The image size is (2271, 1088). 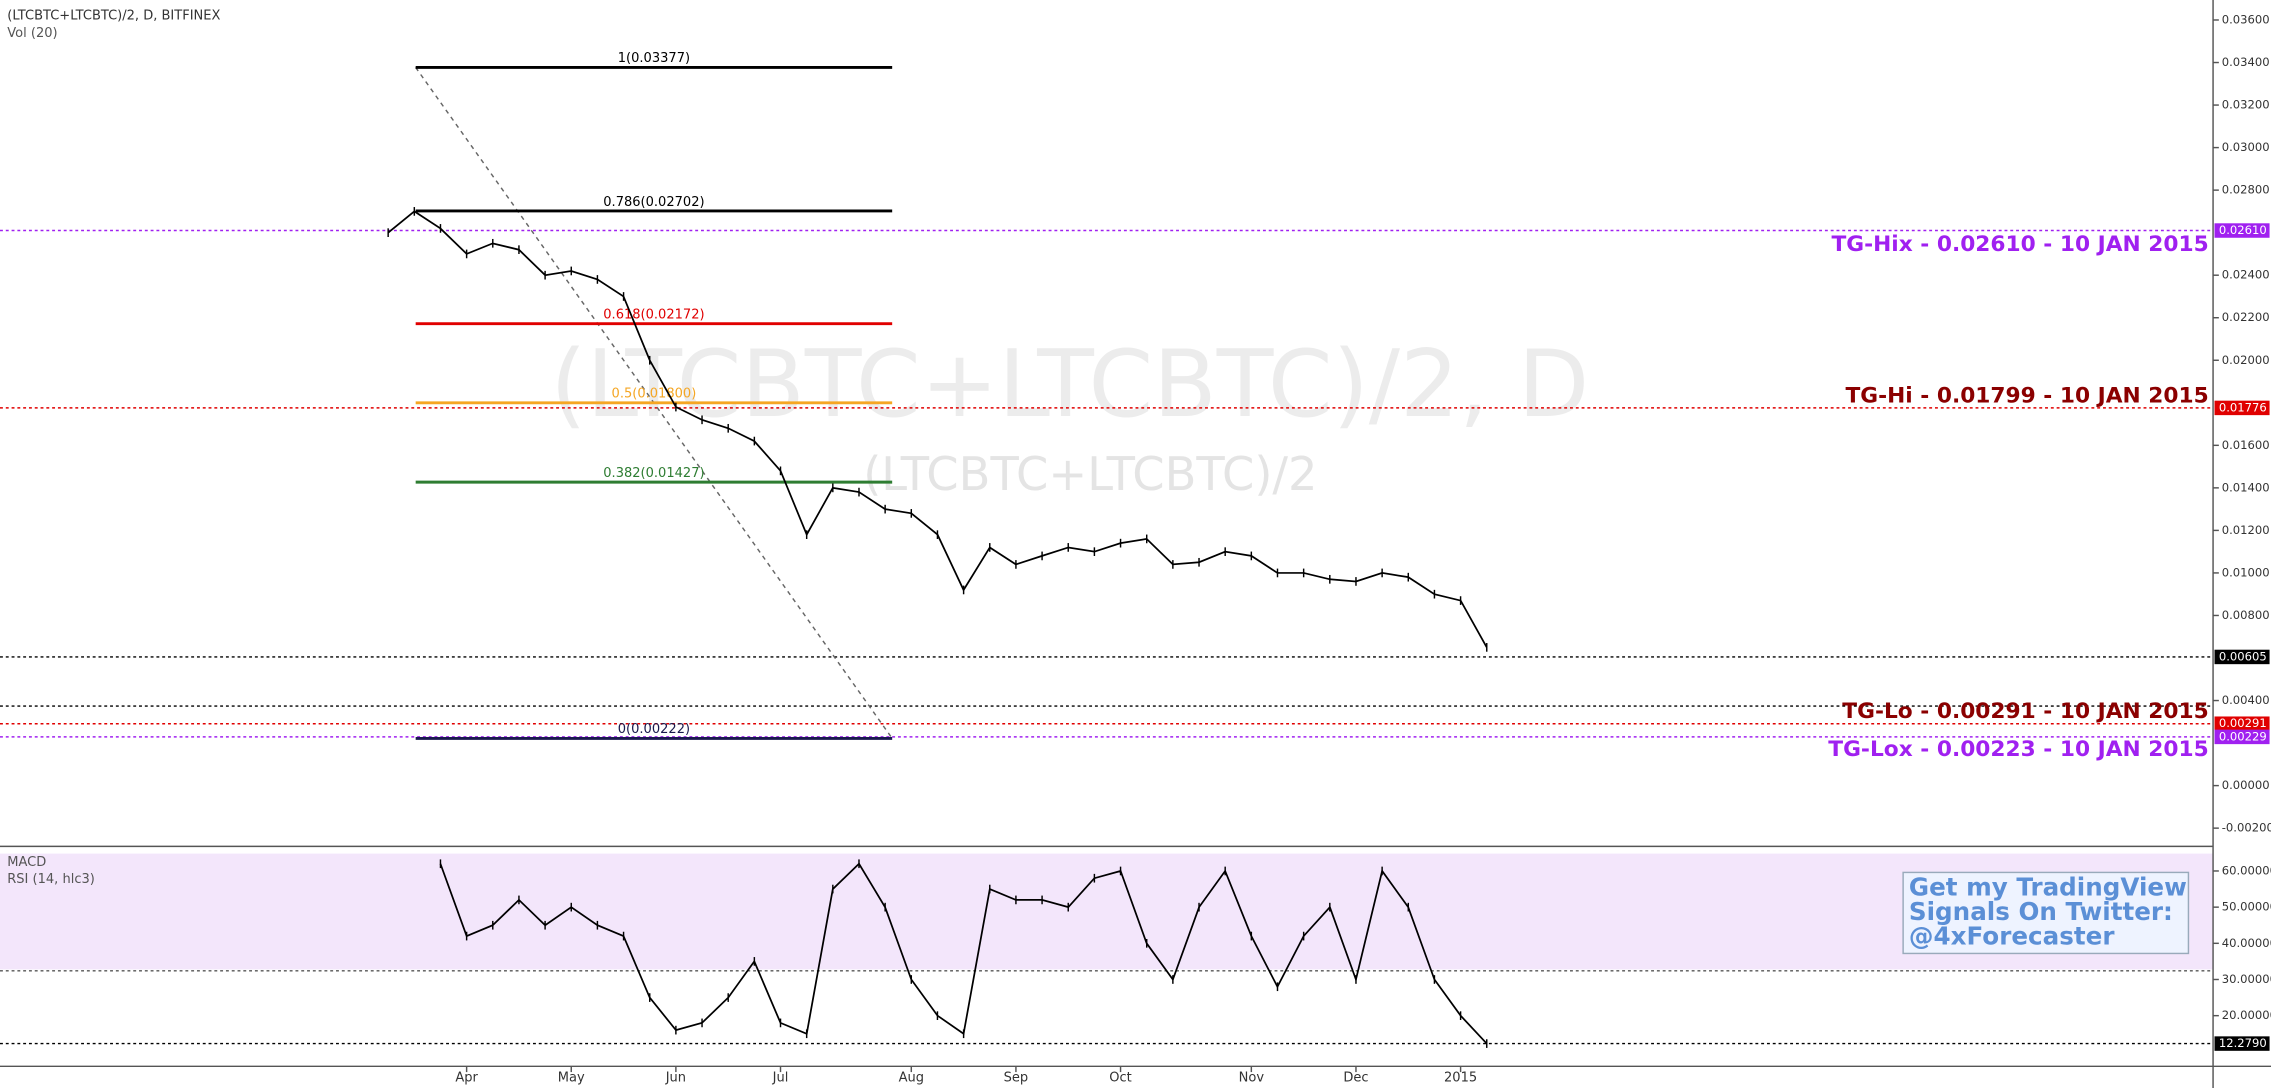 I want to click on chart-title: (LTCBTC+LTCBTC)/2, D, BITFINEX, so click(x=113, y=15).